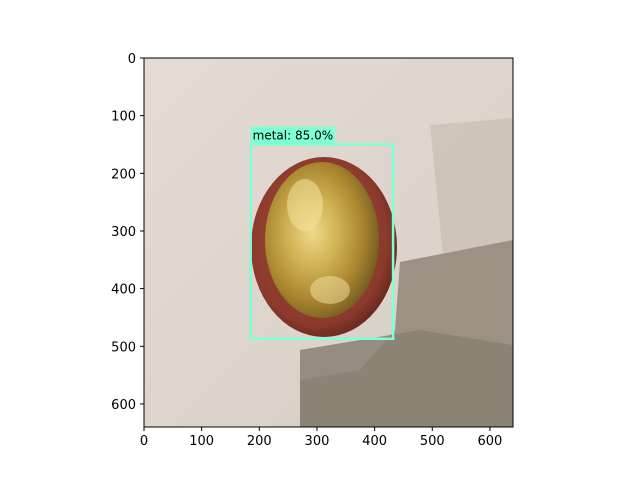  Describe the element at coordinates (322, 242) in the screenshot. I see `detection-box` at that location.